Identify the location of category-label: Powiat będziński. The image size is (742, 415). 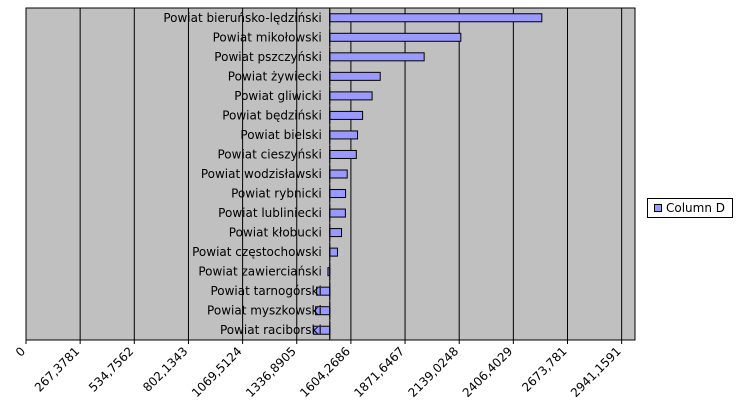
(272, 115).